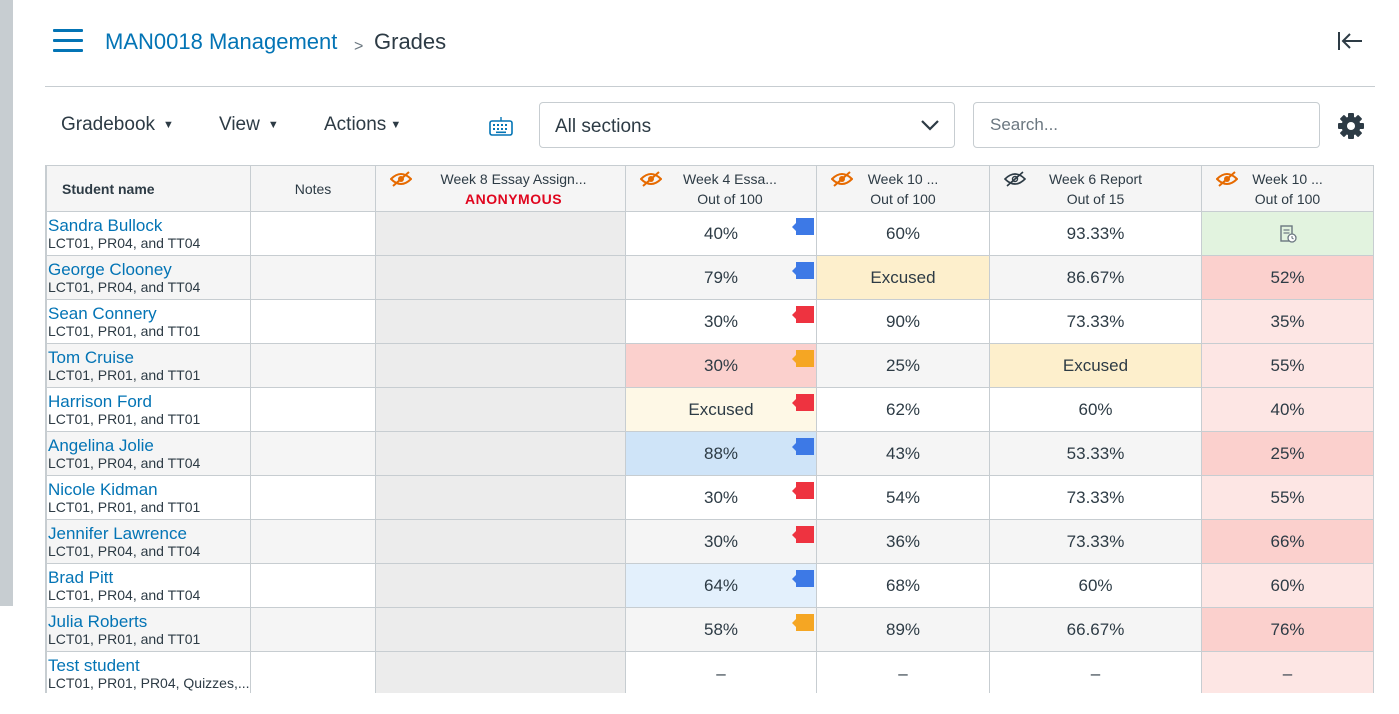 The width and height of the screenshot is (1399, 714). Describe the element at coordinates (6, 303) in the screenshot. I see `left-scrollbar` at that location.